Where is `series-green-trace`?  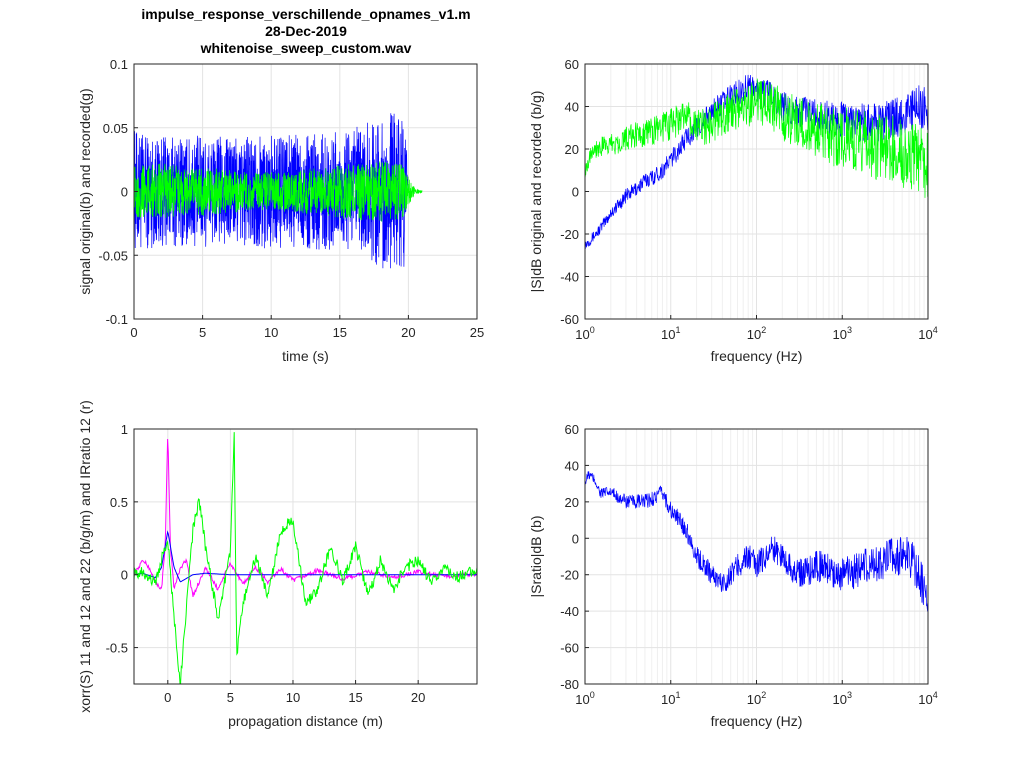
series-green-trace is located at coordinates (278, 191).